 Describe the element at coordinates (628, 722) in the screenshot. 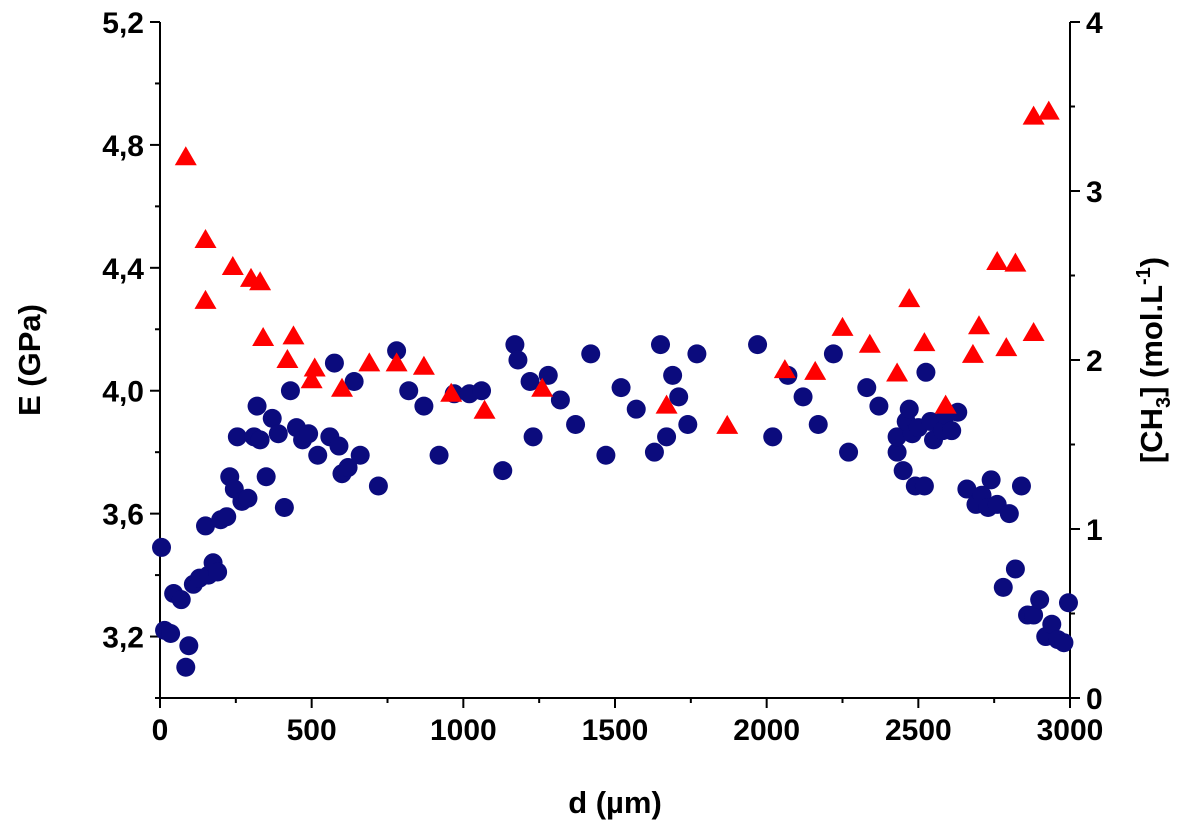

I see `bottom-axis-ticks: 0 500 1000 1500 2000 2500 3000` at that location.